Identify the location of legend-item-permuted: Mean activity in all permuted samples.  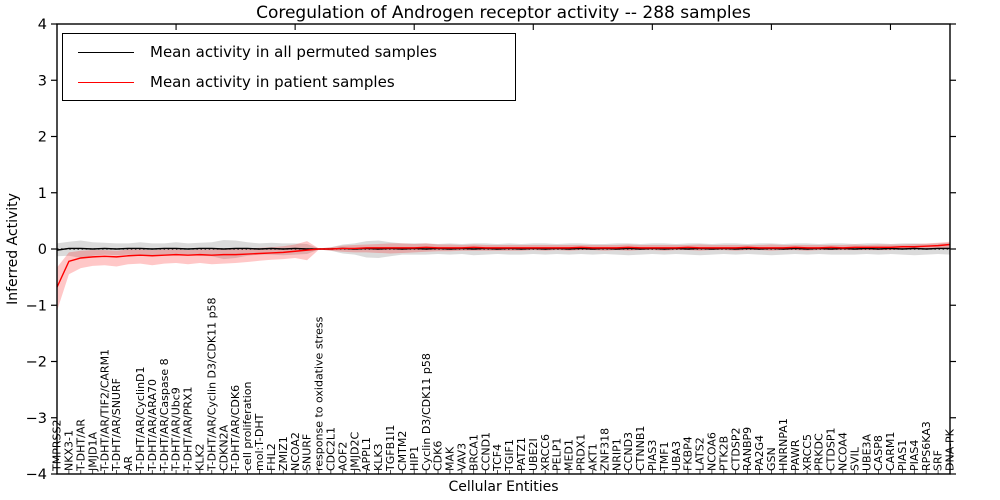
(289, 52).